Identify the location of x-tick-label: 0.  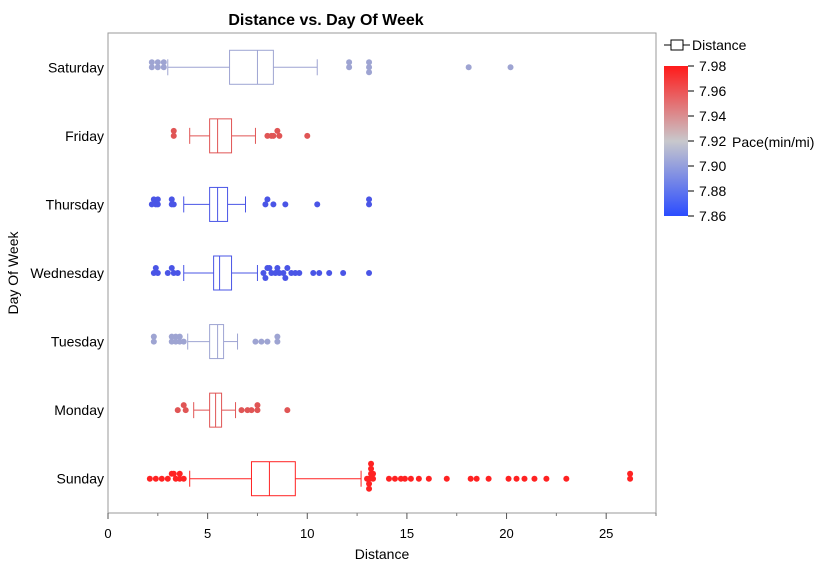
(107, 533).